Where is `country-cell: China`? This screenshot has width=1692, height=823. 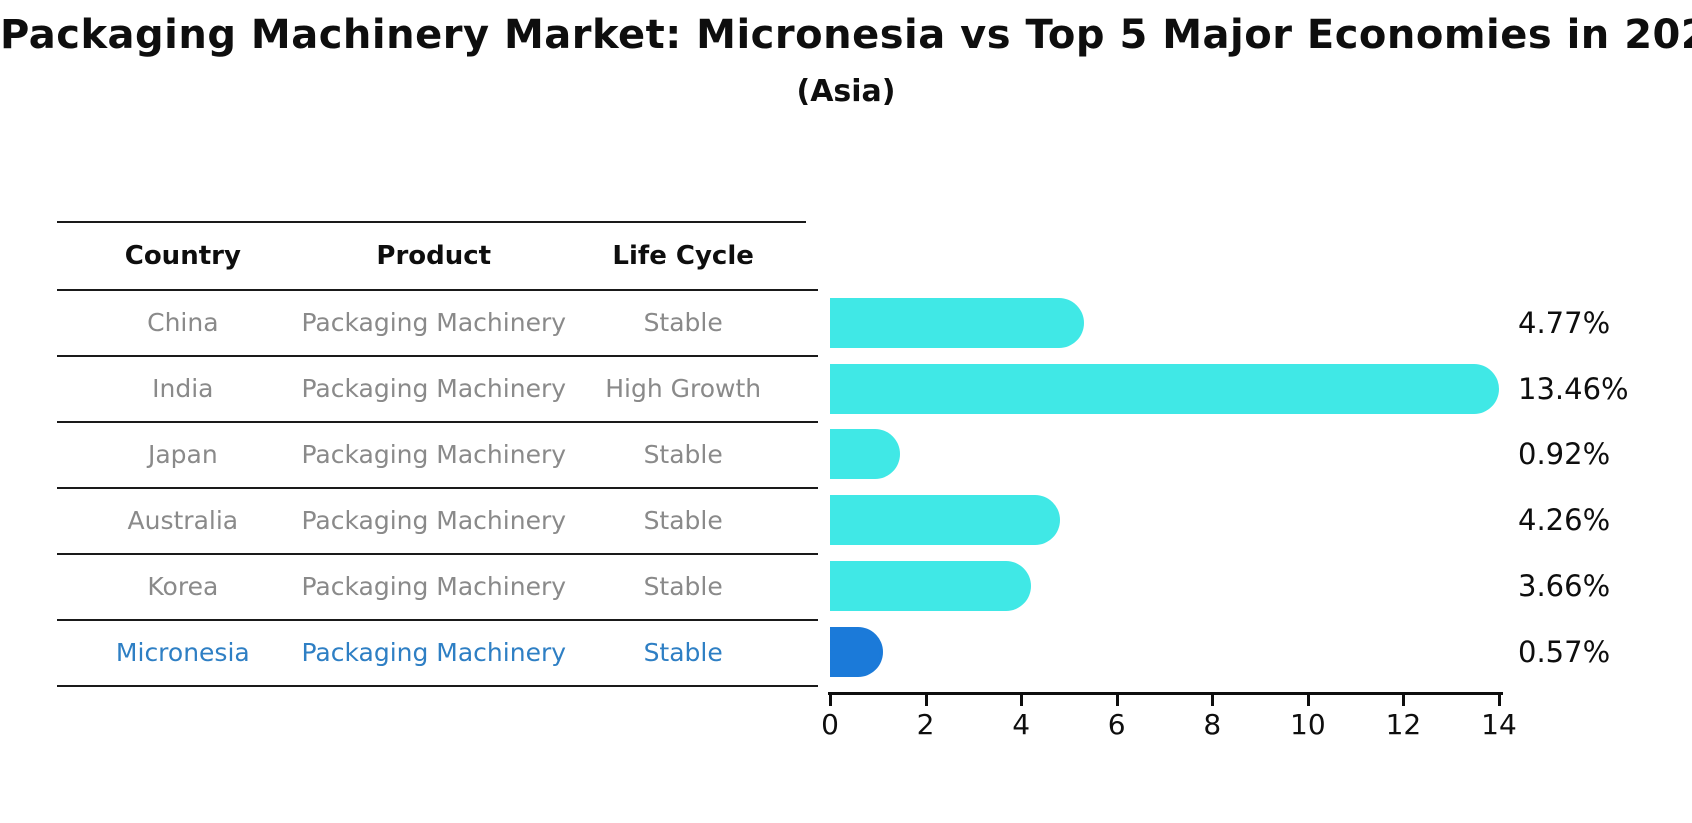
country-cell: China is located at coordinates (183, 322).